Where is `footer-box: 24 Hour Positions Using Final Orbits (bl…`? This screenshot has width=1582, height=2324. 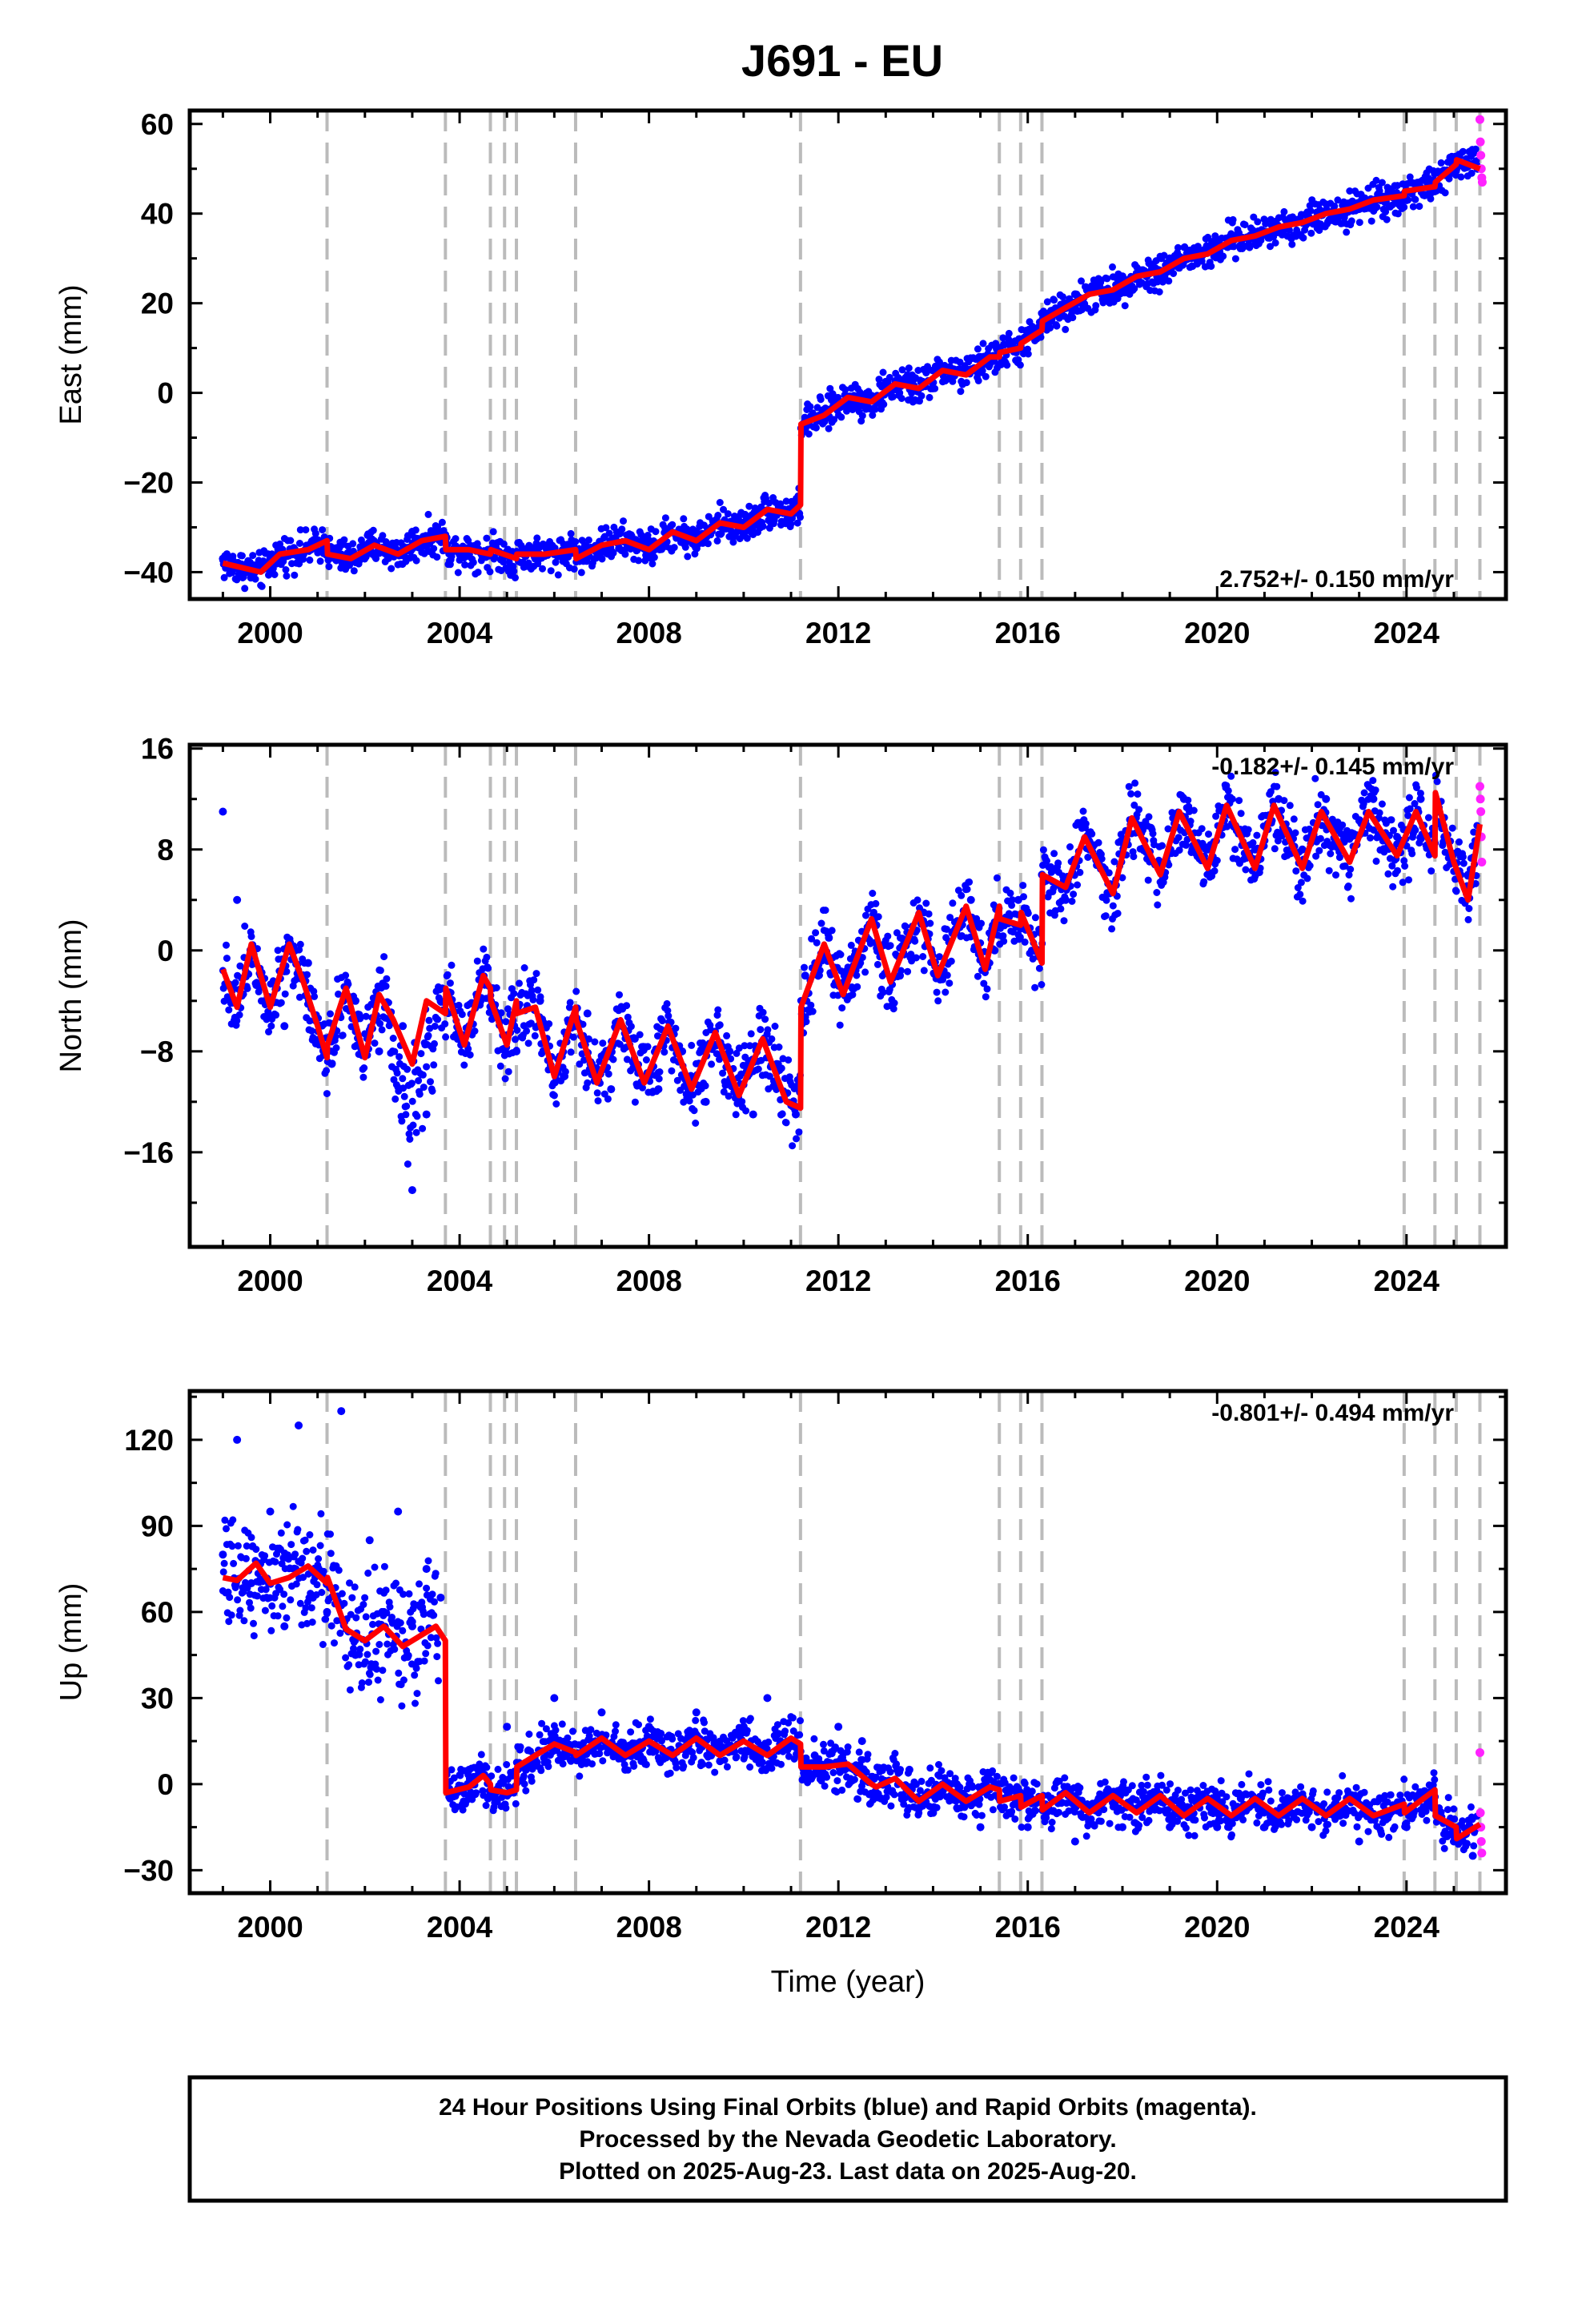
footer-box: 24 Hour Positions Using Final Orbits (bl… is located at coordinates (847, 2139).